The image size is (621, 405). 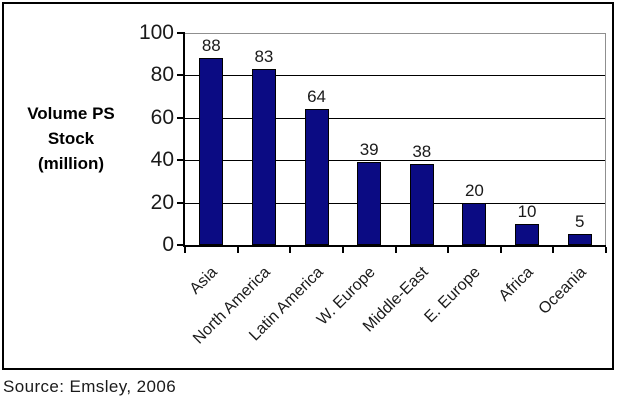 What do you see at coordinates (263, 157) in the screenshot?
I see `bar-north-america` at bounding box center [263, 157].